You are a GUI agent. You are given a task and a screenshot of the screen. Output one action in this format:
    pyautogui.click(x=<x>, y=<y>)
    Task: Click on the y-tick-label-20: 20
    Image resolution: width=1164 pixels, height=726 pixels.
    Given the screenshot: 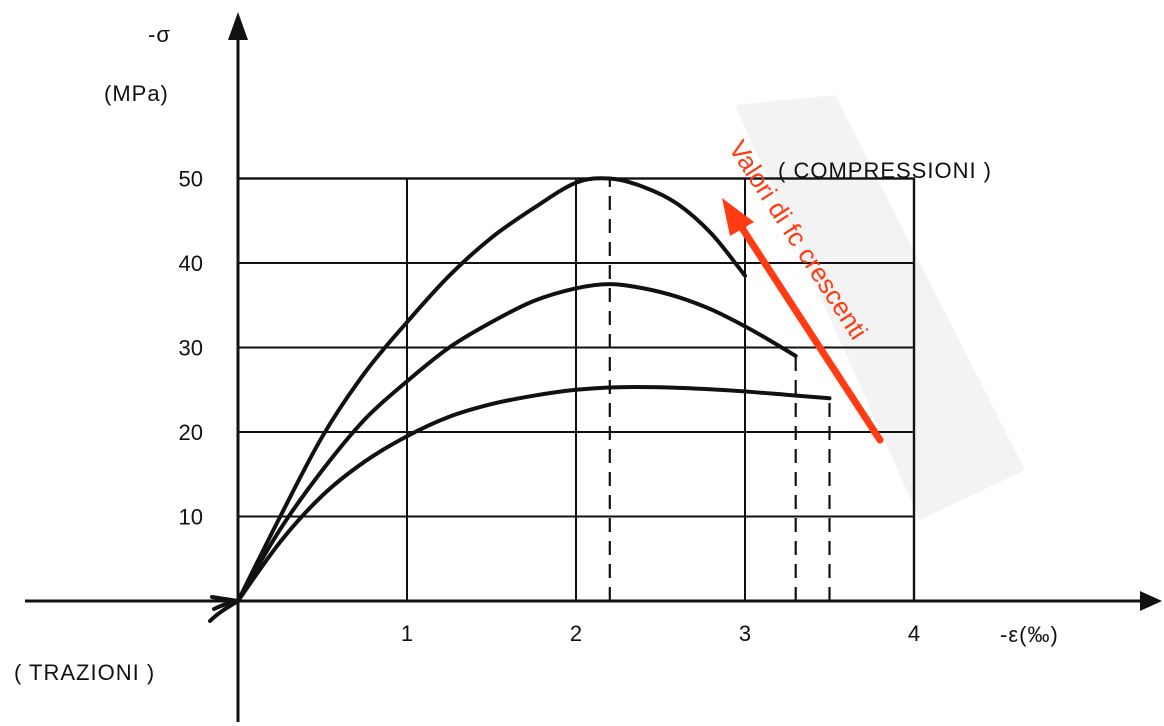 What is the action you would take?
    pyautogui.click(x=191, y=432)
    